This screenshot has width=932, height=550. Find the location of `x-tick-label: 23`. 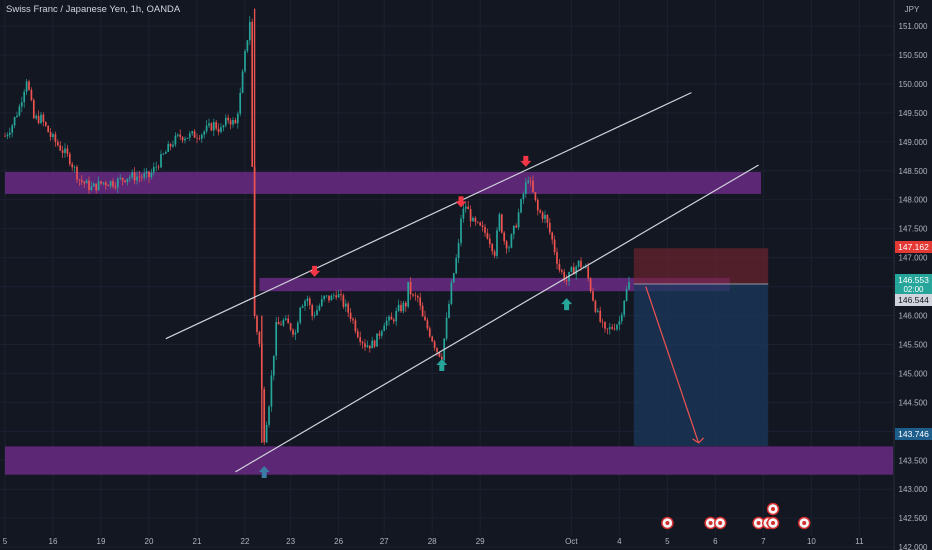

x-tick-label: 23 is located at coordinates (290, 541).